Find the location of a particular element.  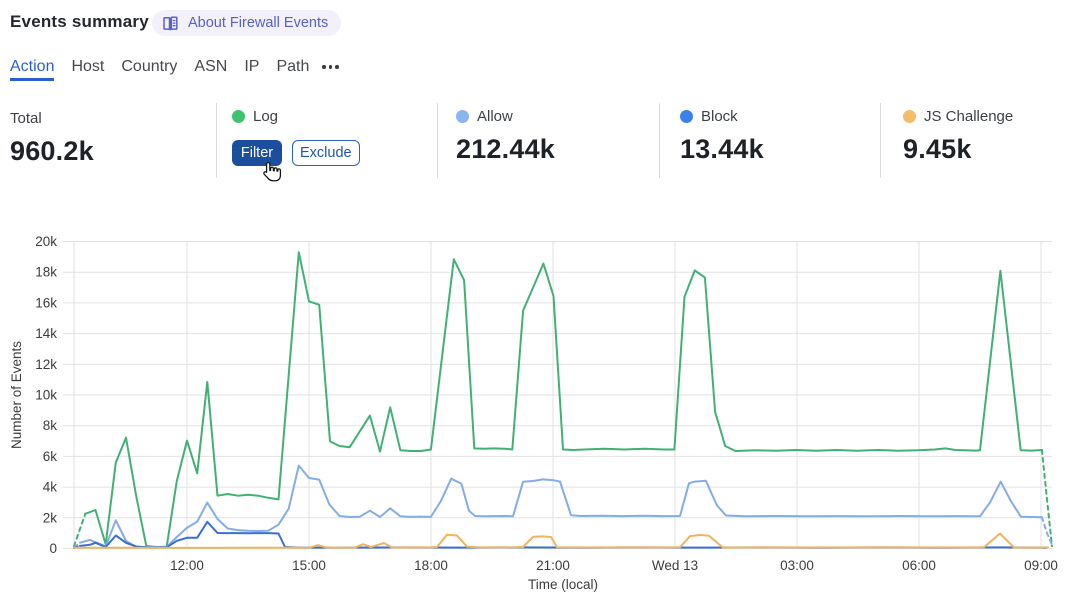

svg-text: 18k is located at coordinates (46, 272).